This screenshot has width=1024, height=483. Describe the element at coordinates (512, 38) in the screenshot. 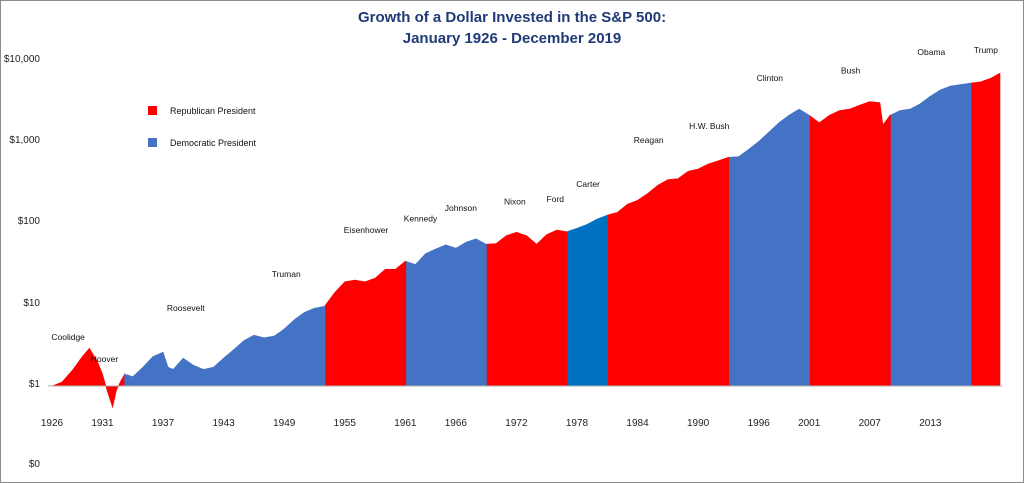

I see `chart-subtitle: January 1926 - December 2019` at that location.